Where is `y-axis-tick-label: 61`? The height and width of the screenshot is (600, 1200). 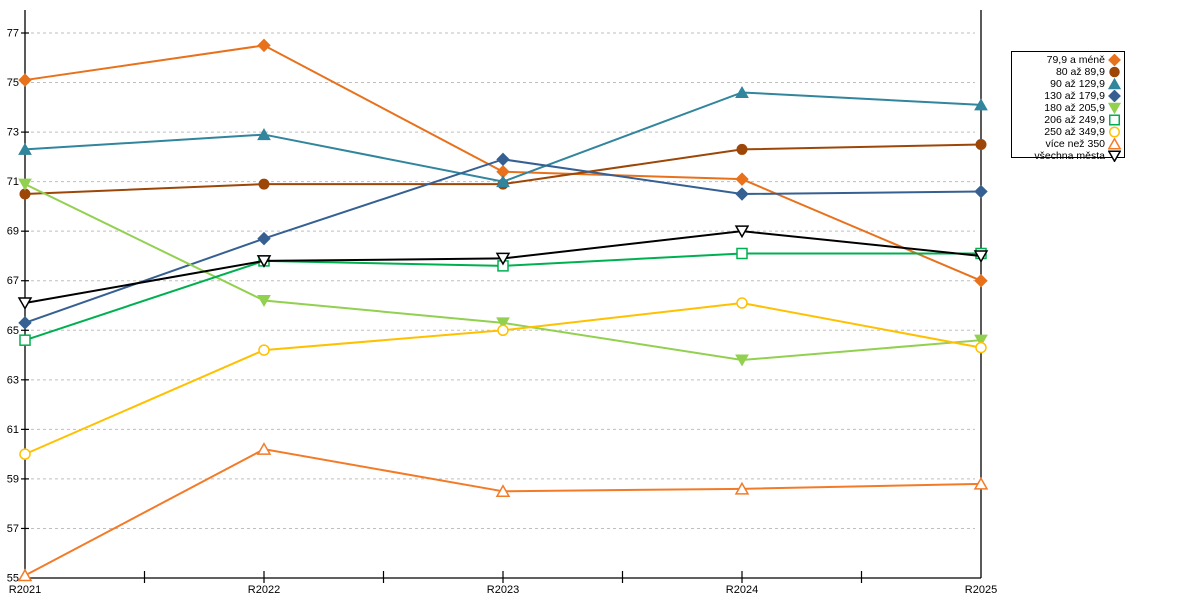 y-axis-tick-label: 61 is located at coordinates (13, 430).